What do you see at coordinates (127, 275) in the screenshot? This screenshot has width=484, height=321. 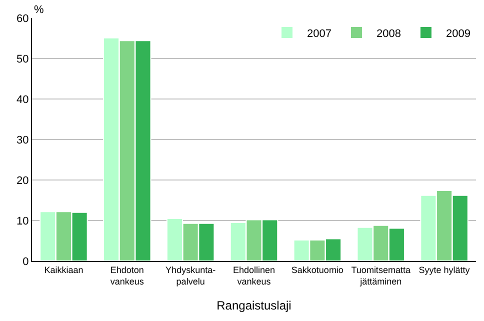 I see `x-tick-label: Ehdoton vankeus` at bounding box center [127, 275].